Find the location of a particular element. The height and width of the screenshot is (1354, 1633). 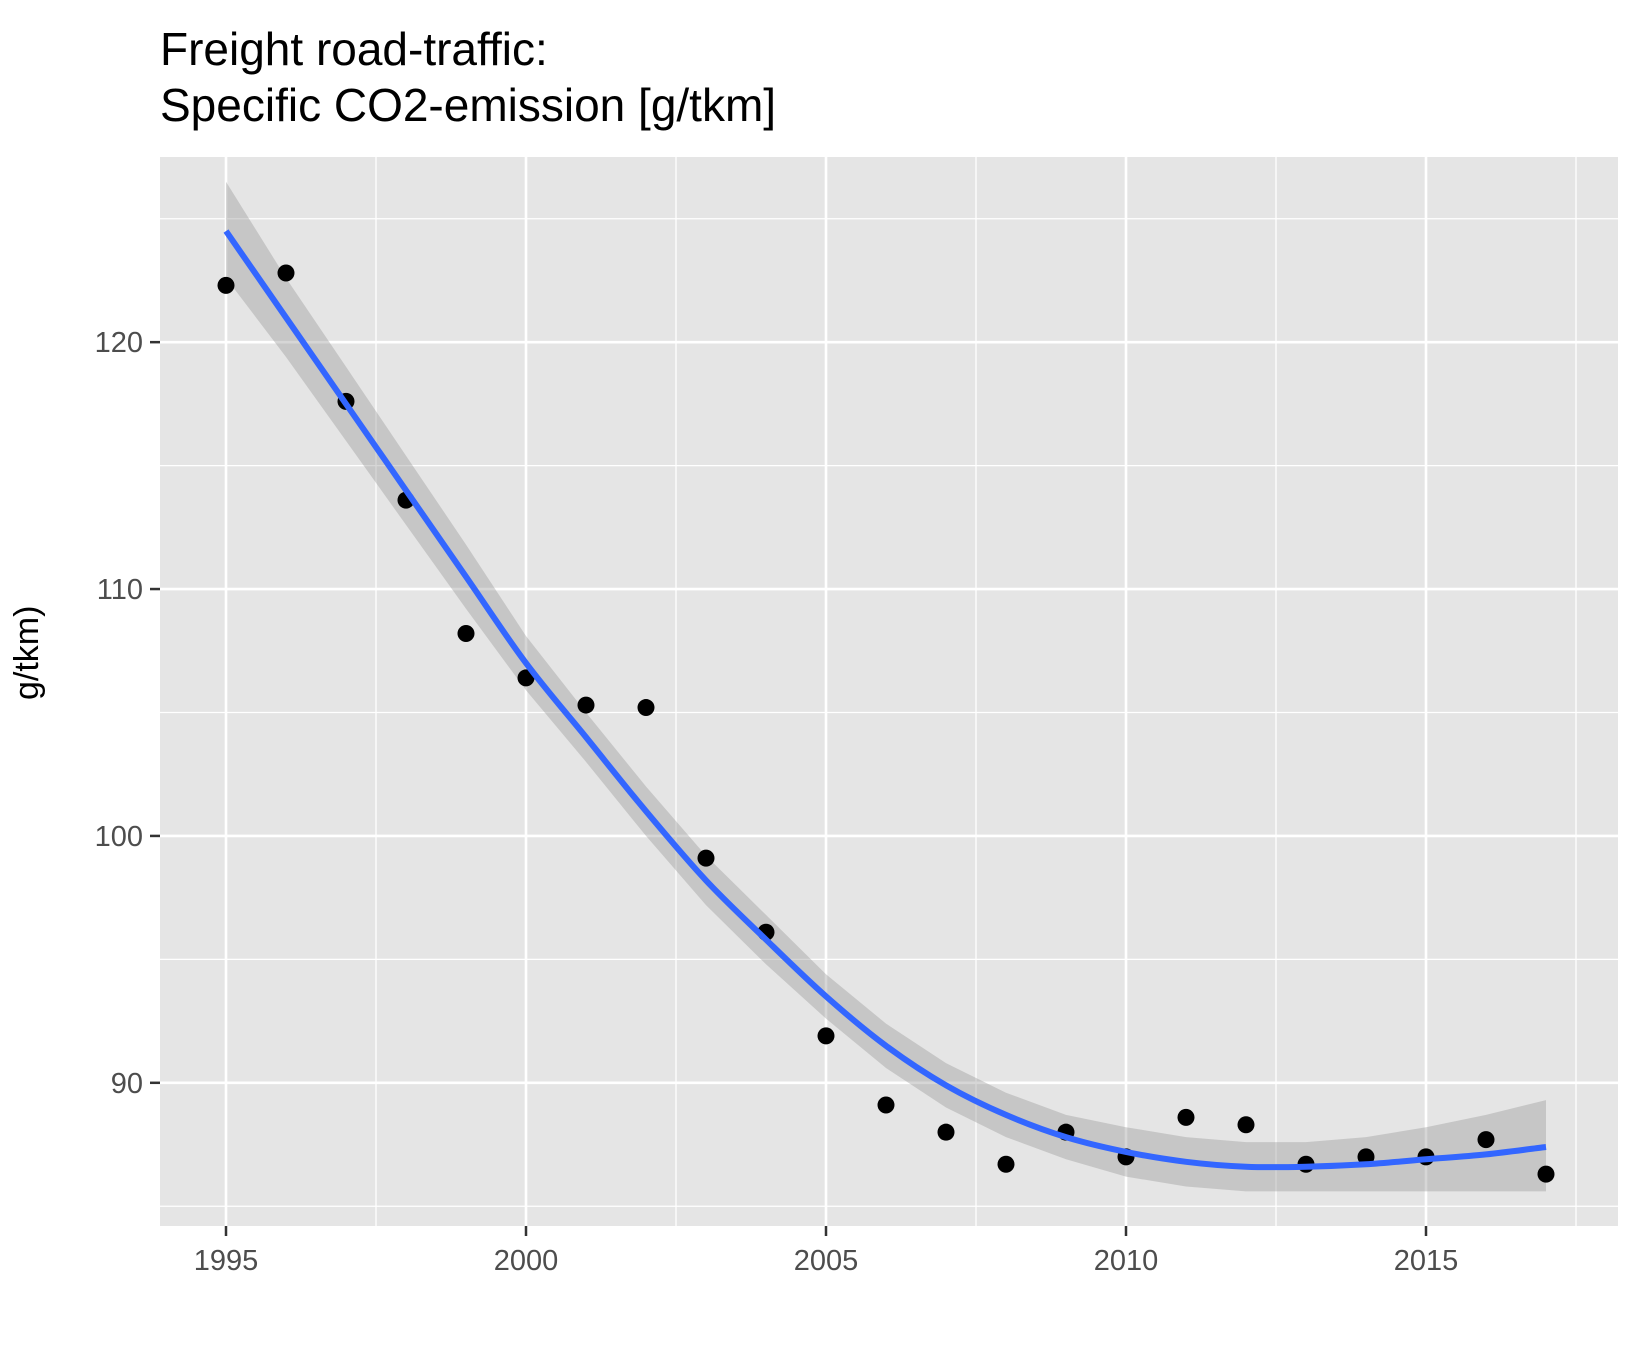

x-tick-label: 2010 is located at coordinates (1126, 1261).